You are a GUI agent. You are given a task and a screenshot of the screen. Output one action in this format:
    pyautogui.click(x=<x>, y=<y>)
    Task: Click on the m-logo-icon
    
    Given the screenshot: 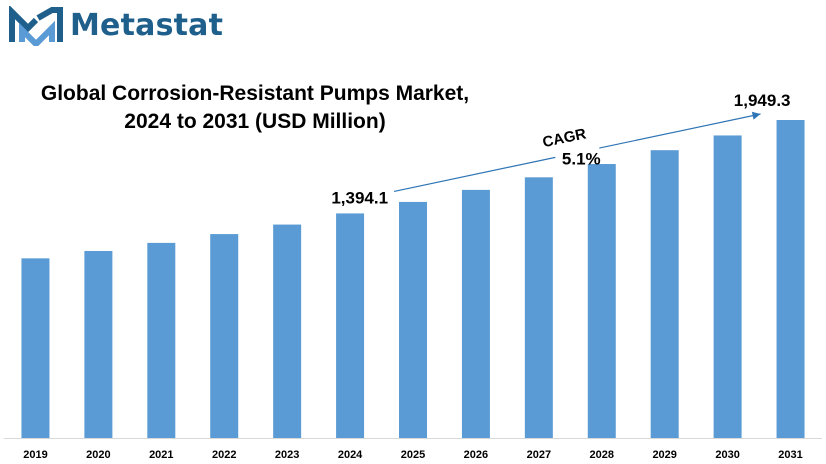 What is the action you would take?
    pyautogui.click(x=36, y=26)
    